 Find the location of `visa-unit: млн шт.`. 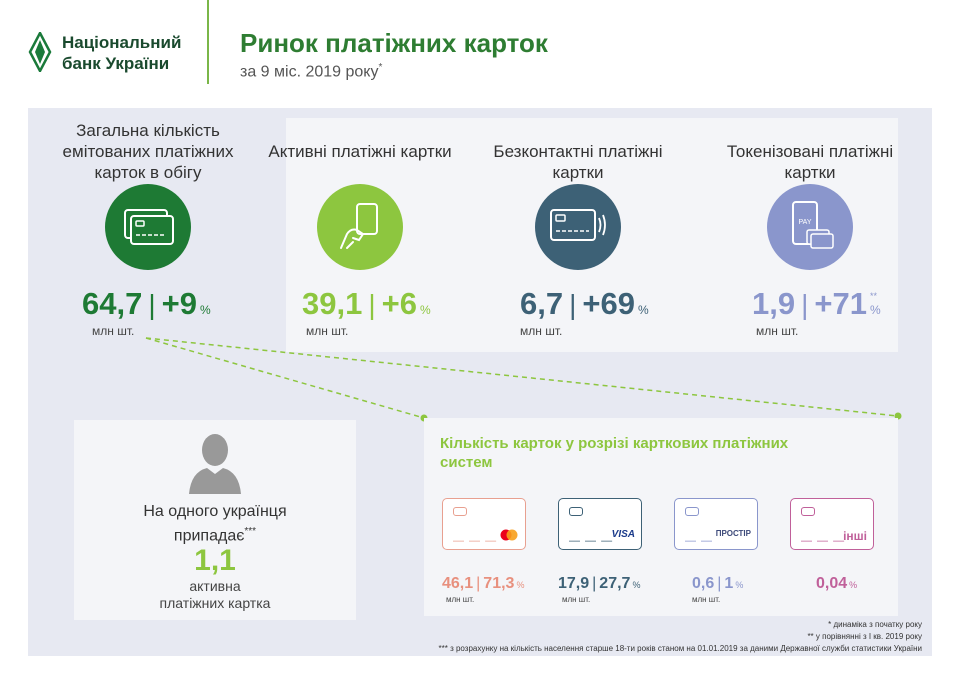

visa-unit: млн шт. is located at coordinates (576, 599).